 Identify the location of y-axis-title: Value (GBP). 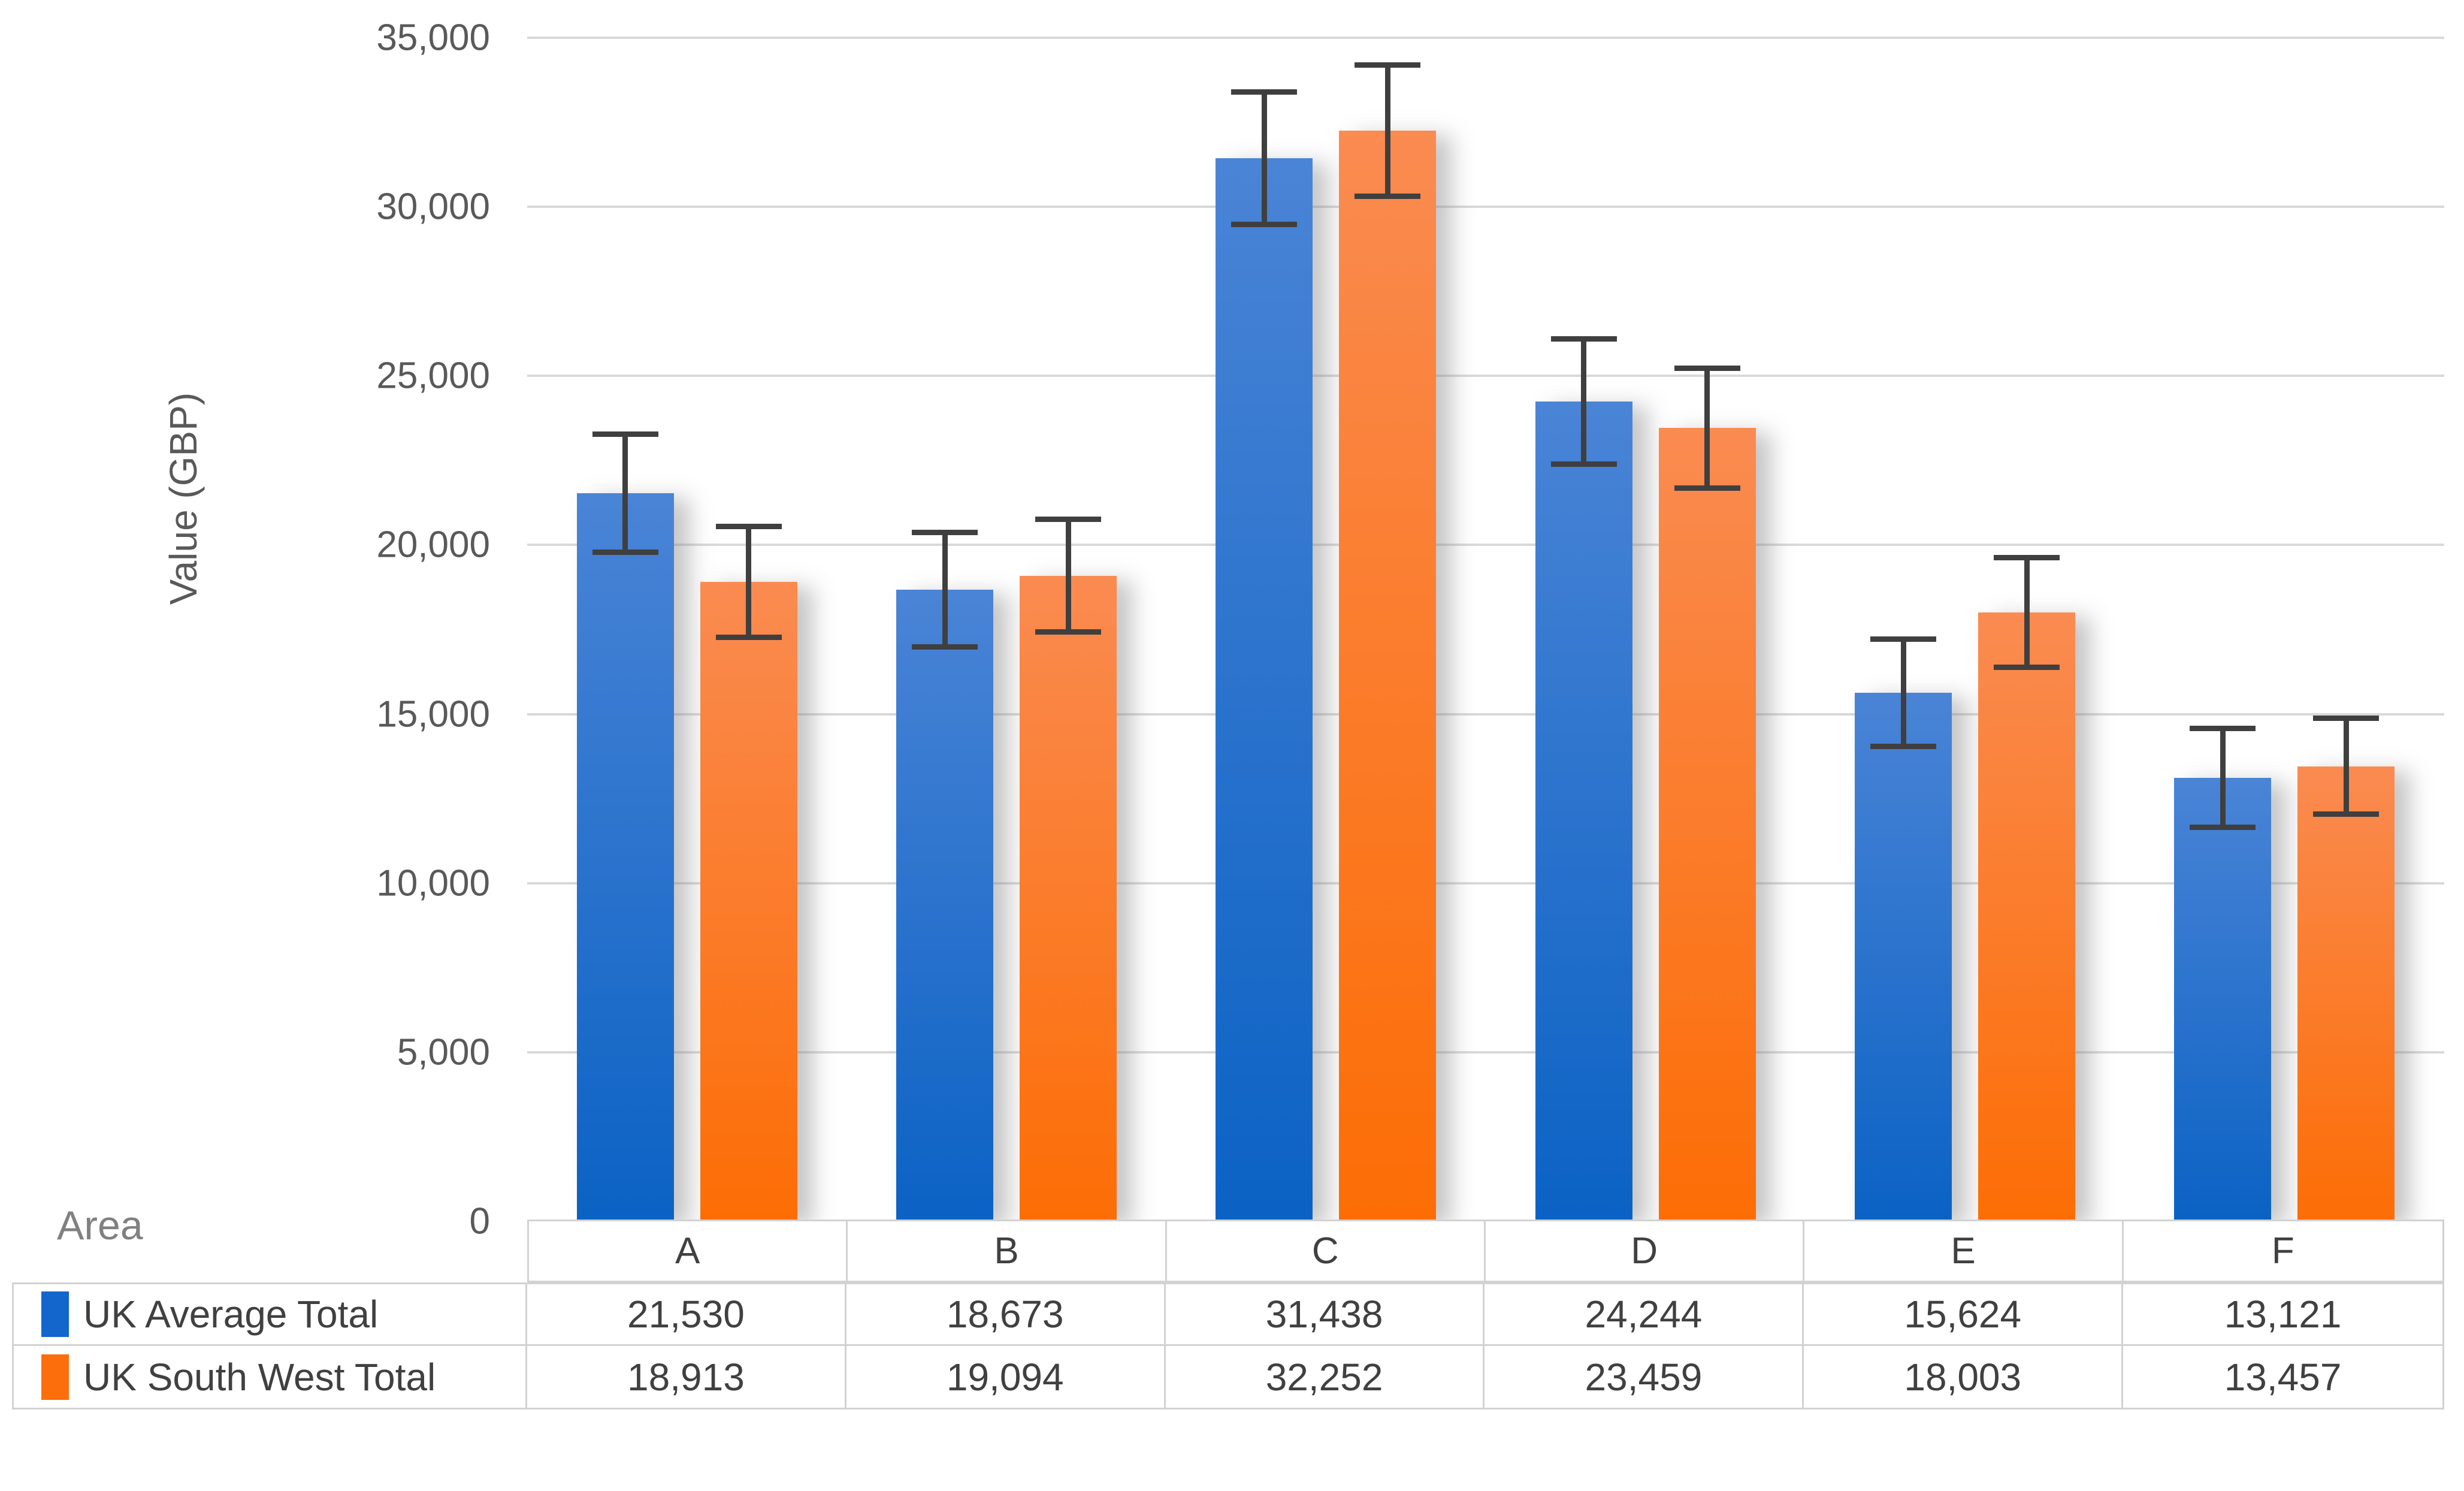
(183, 498).